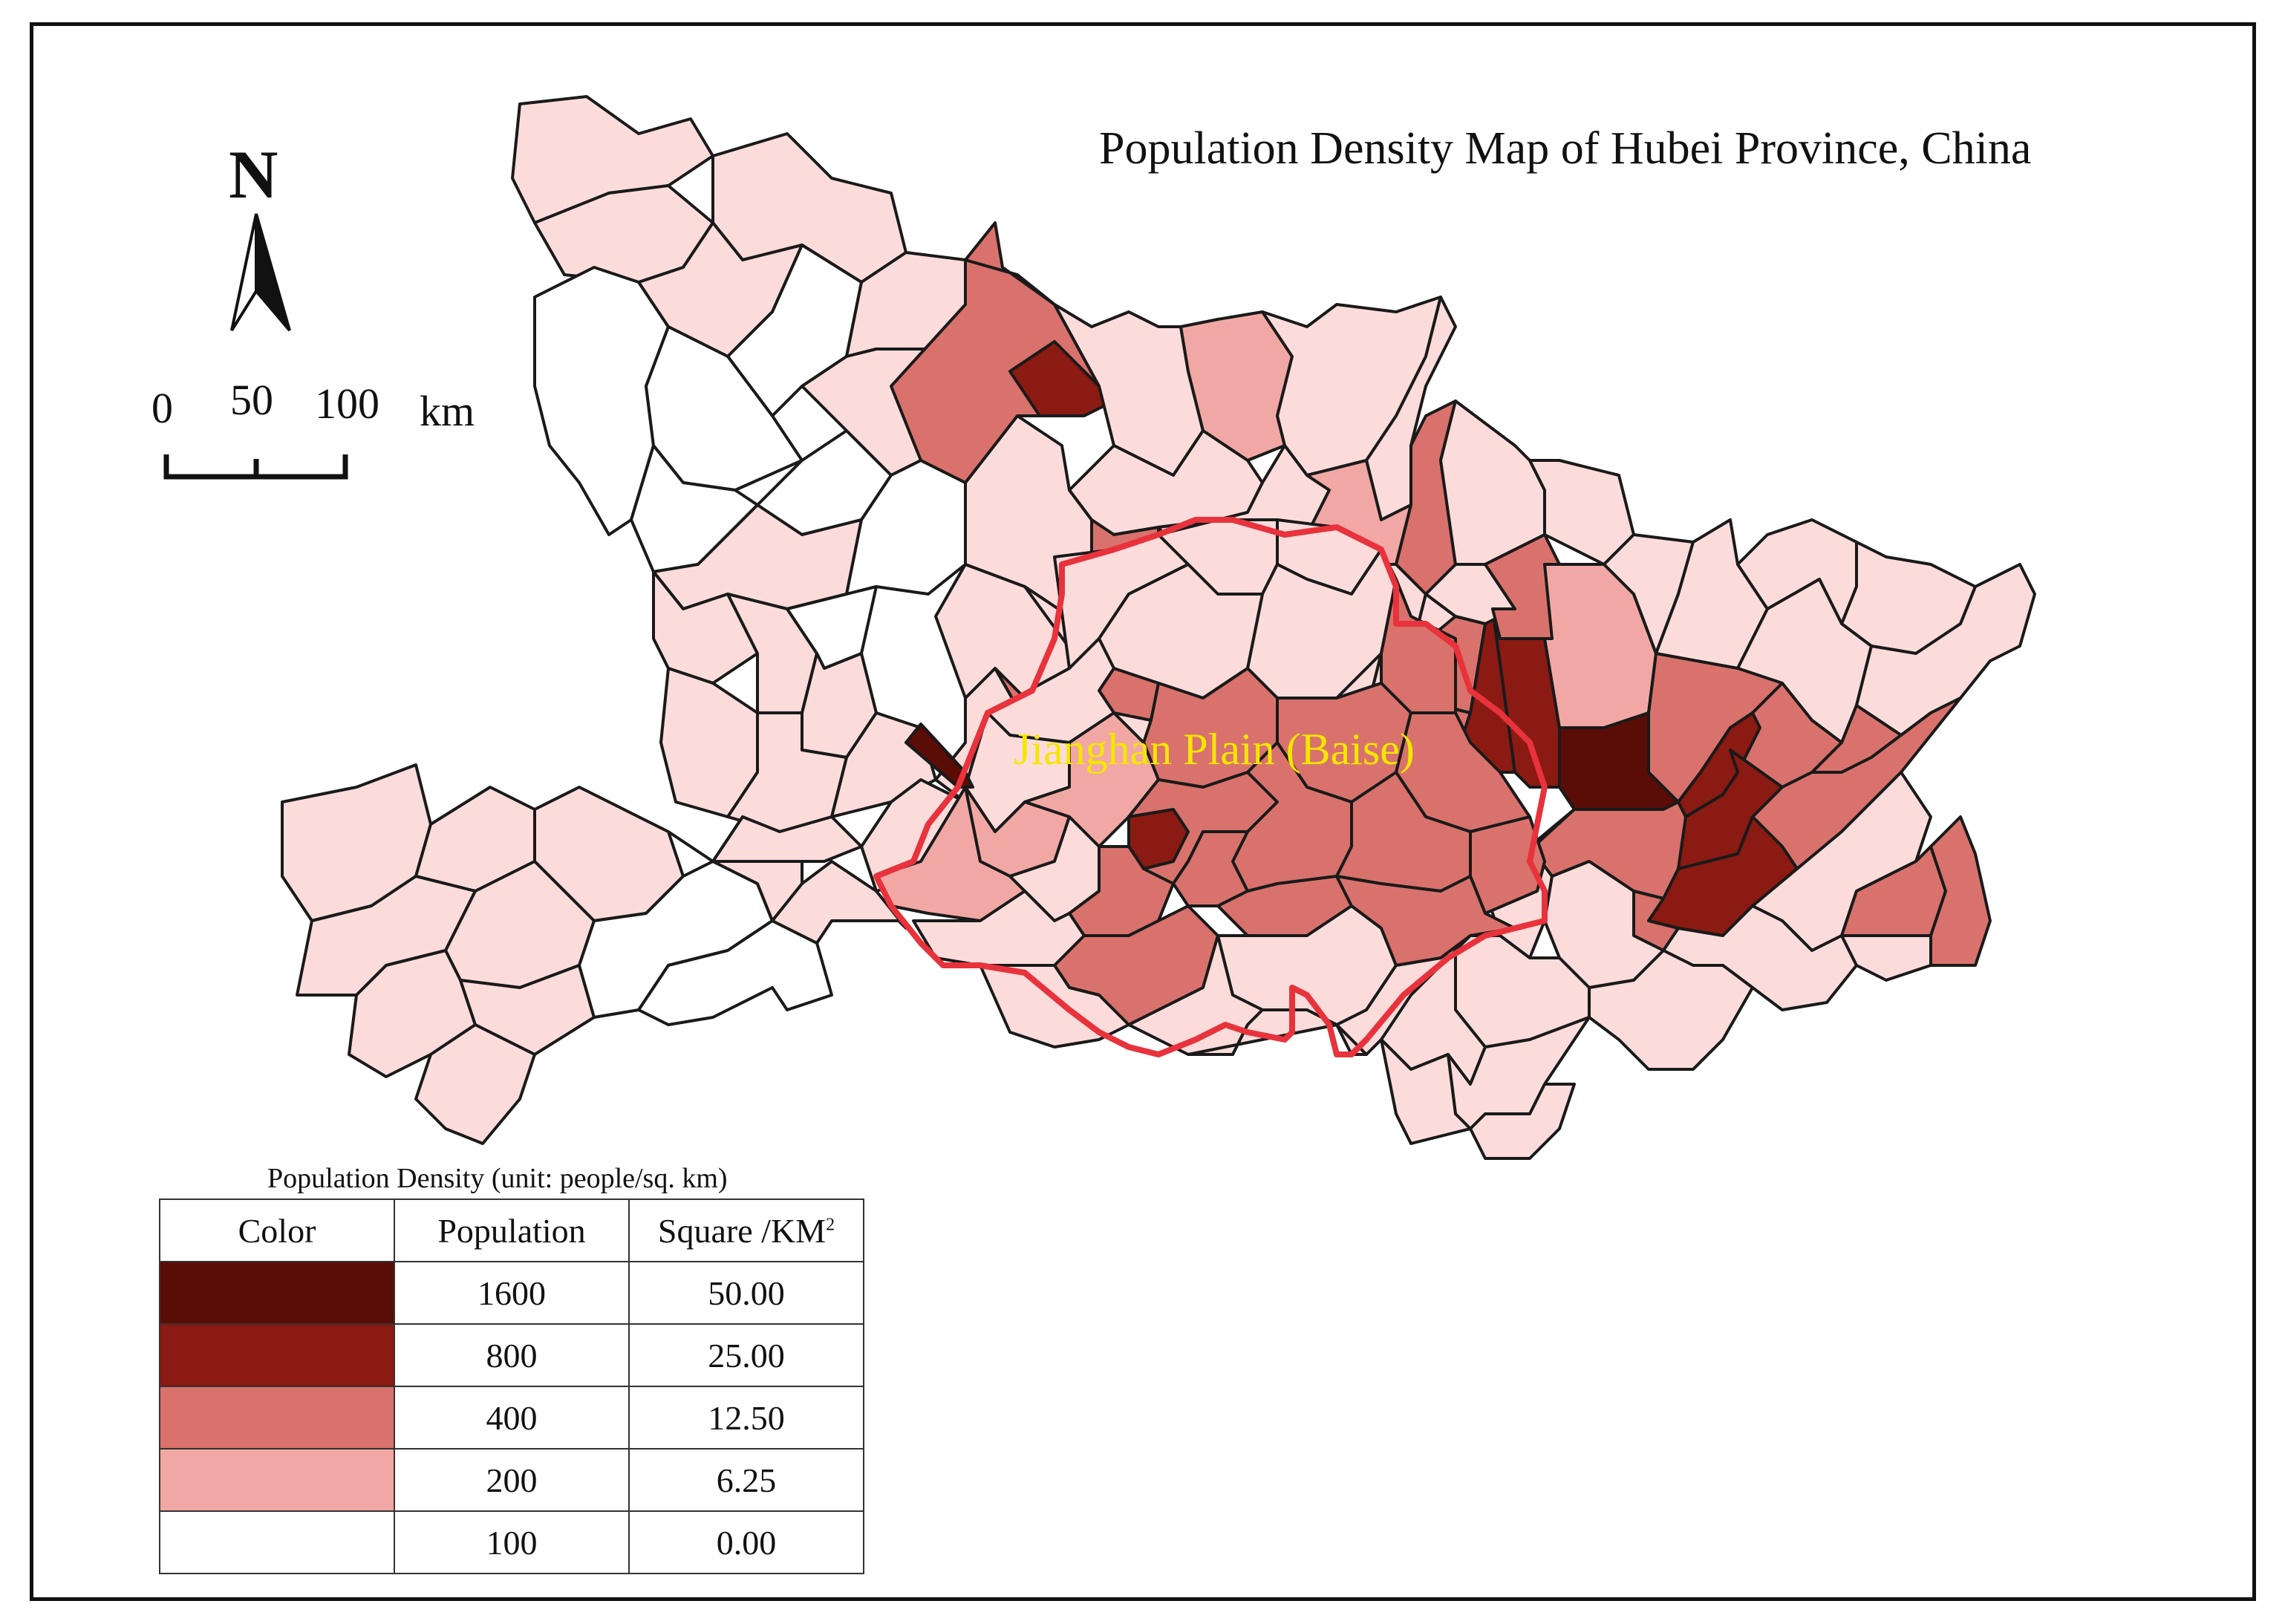 The width and height of the screenshot is (2285, 1624). I want to click on legend-header-square: Square /KM2, so click(746, 1231).